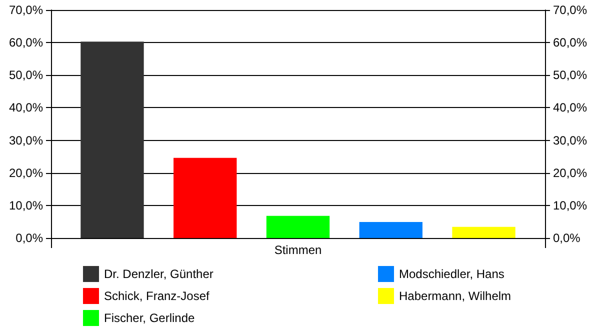  What do you see at coordinates (150, 318) in the screenshot?
I see `legend-label: Fischer, Gerlinde` at bounding box center [150, 318].